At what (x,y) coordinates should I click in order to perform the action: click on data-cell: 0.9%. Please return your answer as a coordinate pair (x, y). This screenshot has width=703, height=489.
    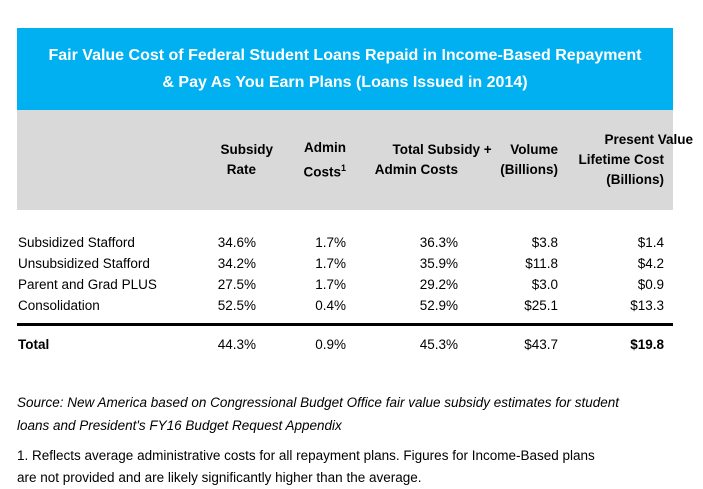
    Looking at the image, I should click on (310, 341).